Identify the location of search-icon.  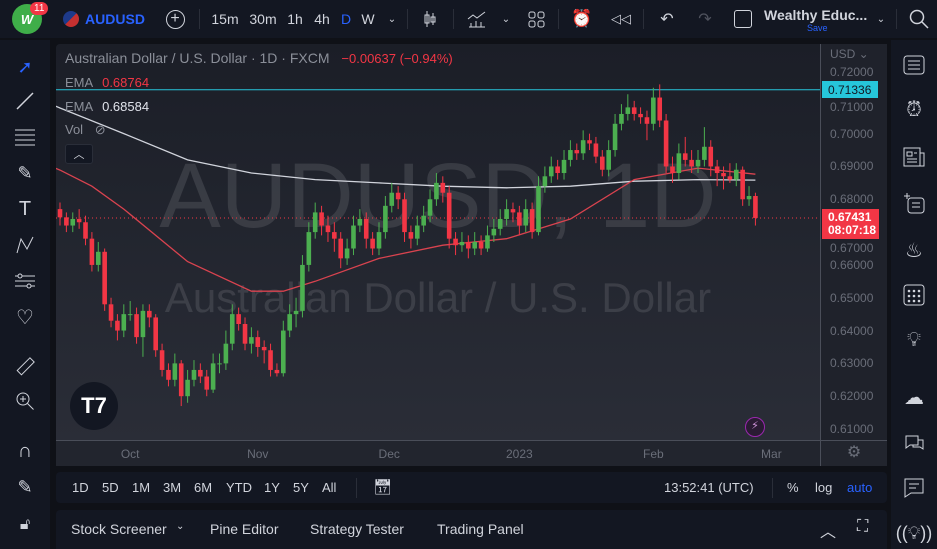
(919, 19).